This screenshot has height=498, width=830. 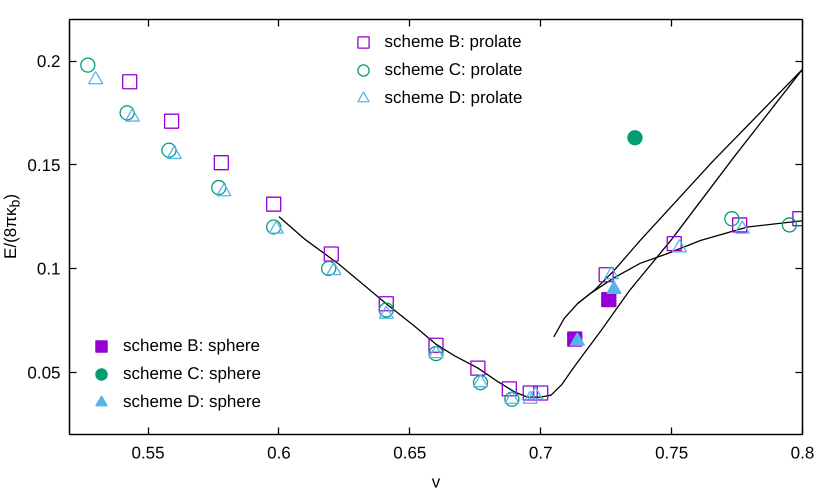 What do you see at coordinates (409, 453) in the screenshot?
I see `x-tick-label: 0.65` at bounding box center [409, 453].